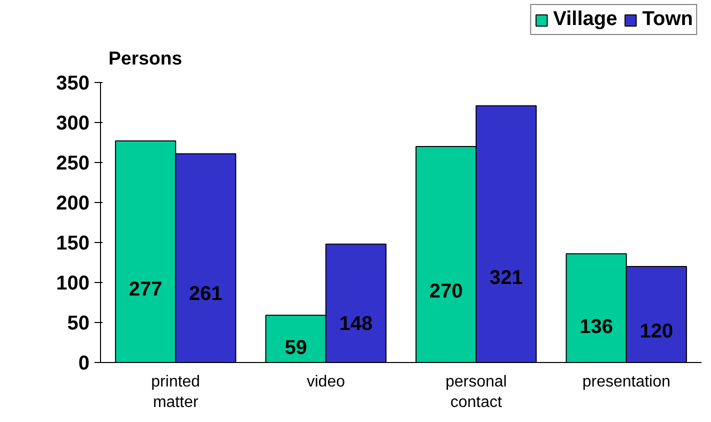 This screenshot has width=711, height=422. Describe the element at coordinates (326, 382) in the screenshot. I see `x-tick-label: video` at that location.